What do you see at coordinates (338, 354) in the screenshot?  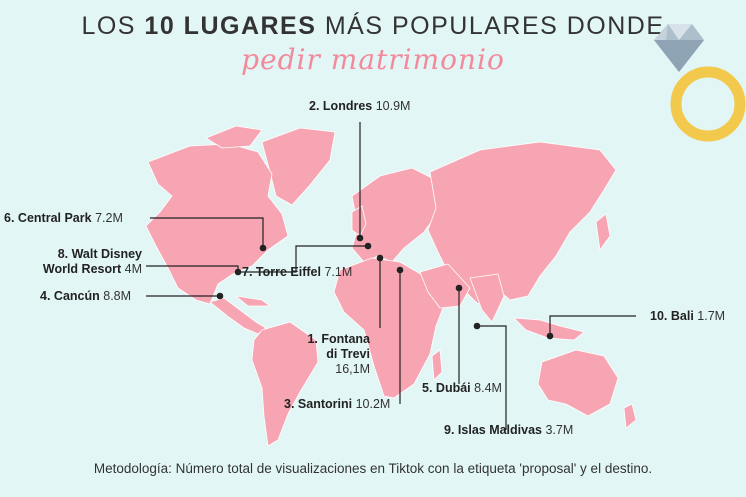 I see `label-fontana-di-trevi: 1. Fontana di Trevi 16,1M` at bounding box center [338, 354].